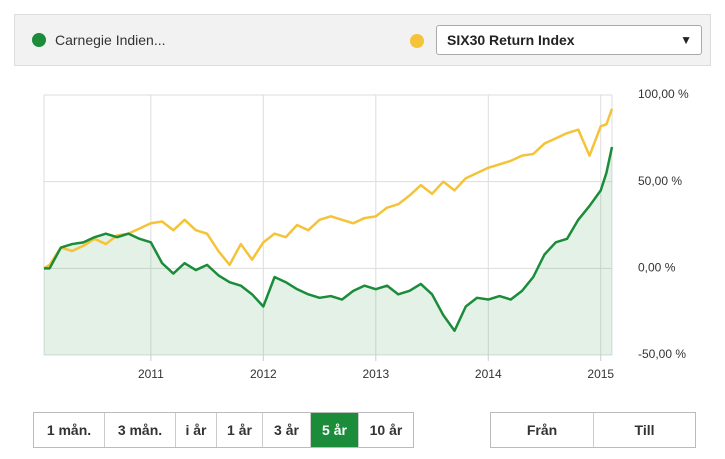 The image size is (725, 459). What do you see at coordinates (488, 374) in the screenshot?
I see `x-tick-label: 2014` at bounding box center [488, 374].